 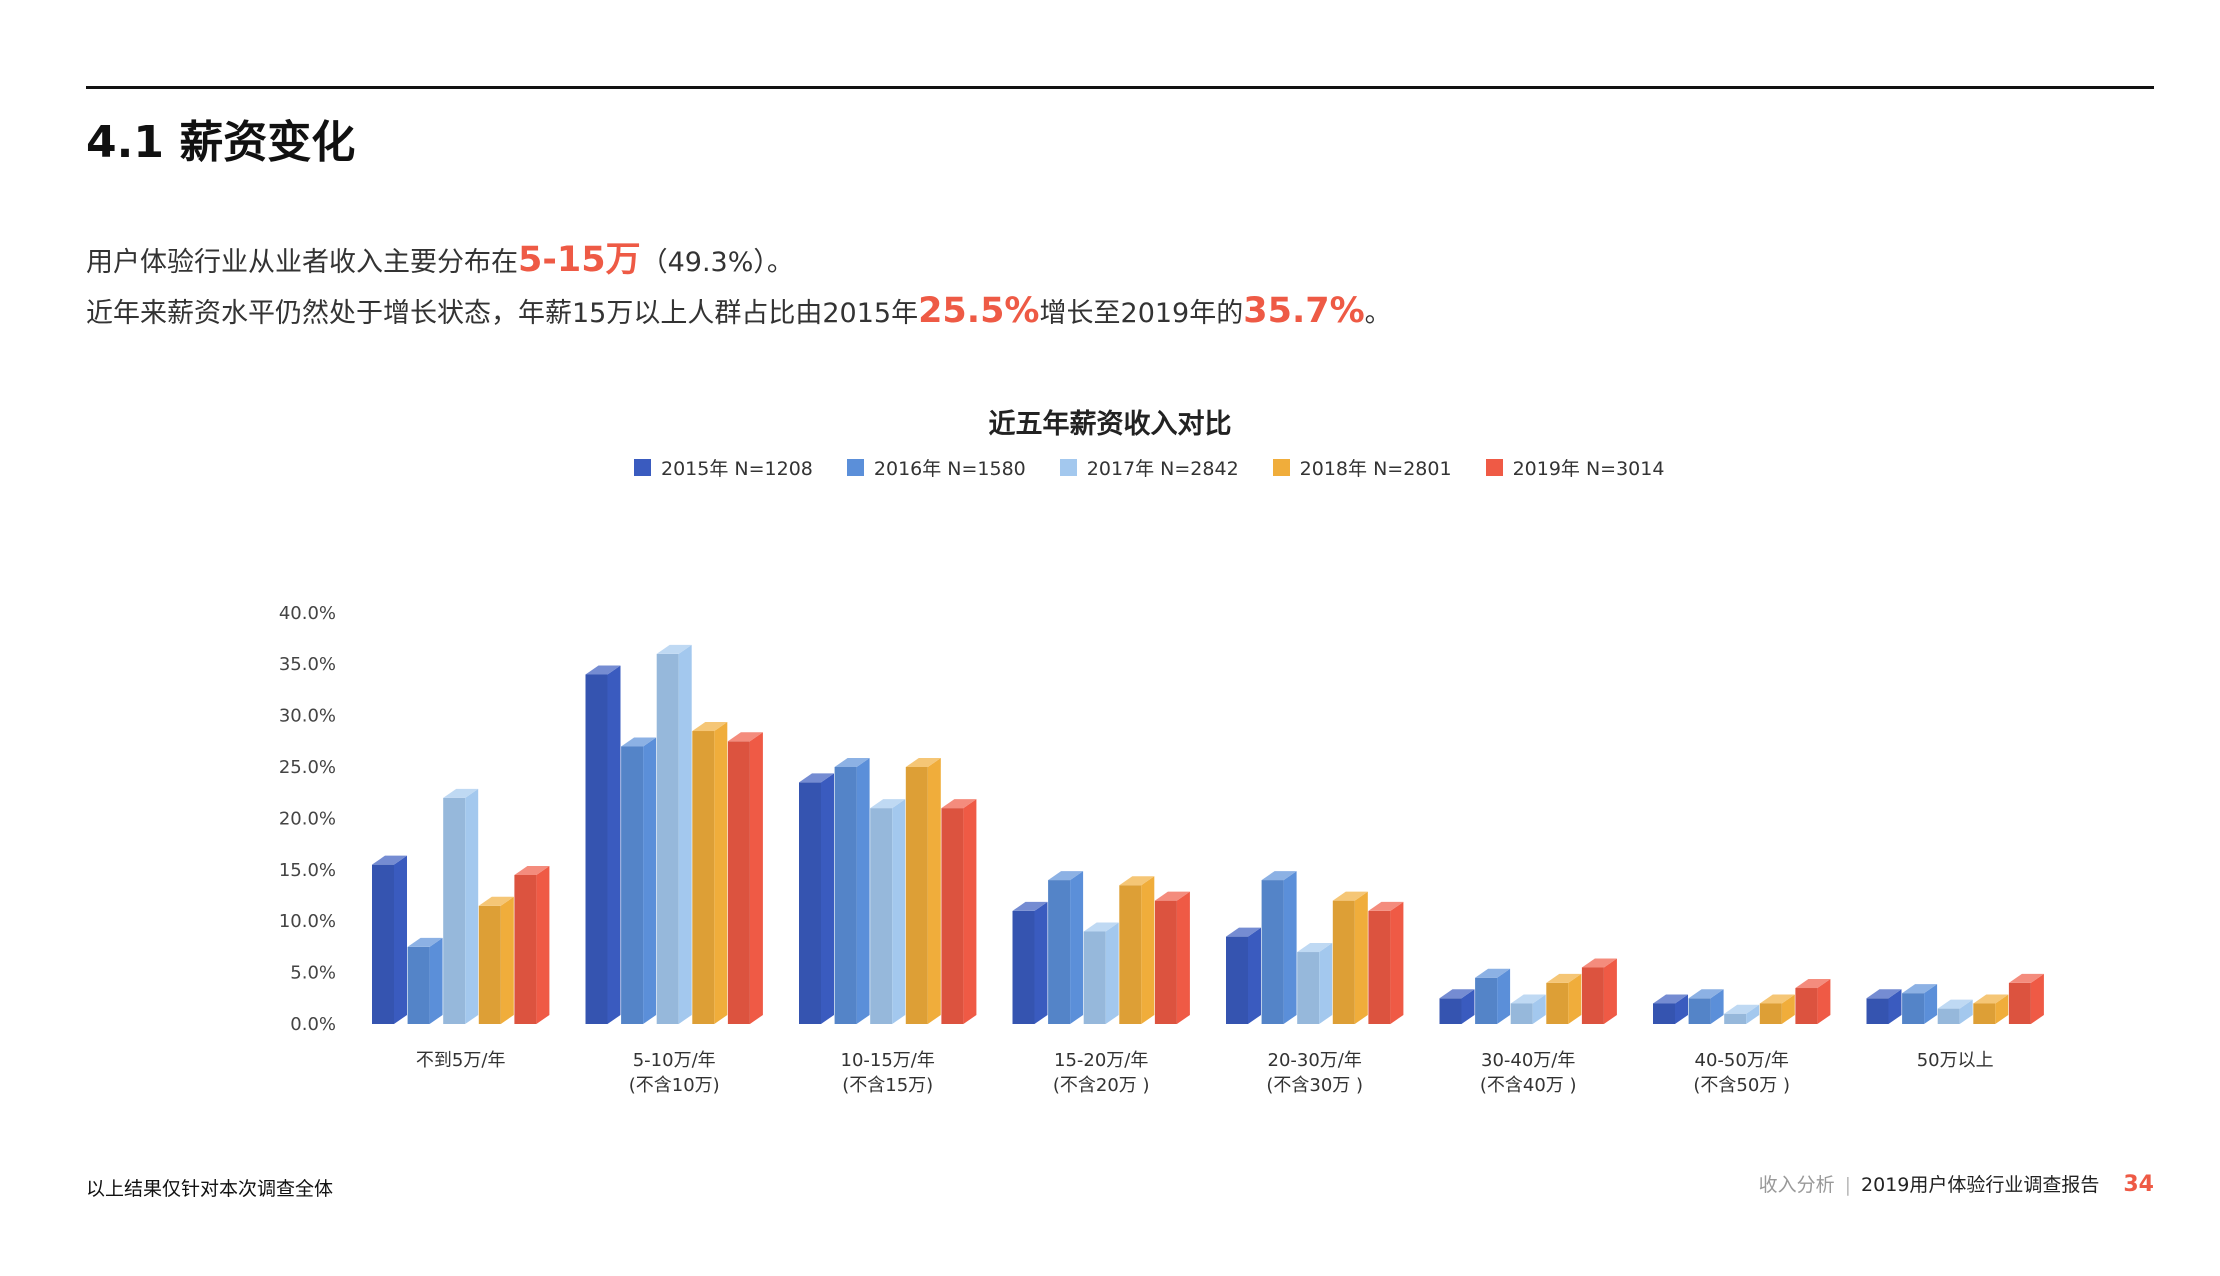 What do you see at coordinates (1110, 424) in the screenshot?
I see `chart-title: 近五年薪资收入对比` at bounding box center [1110, 424].